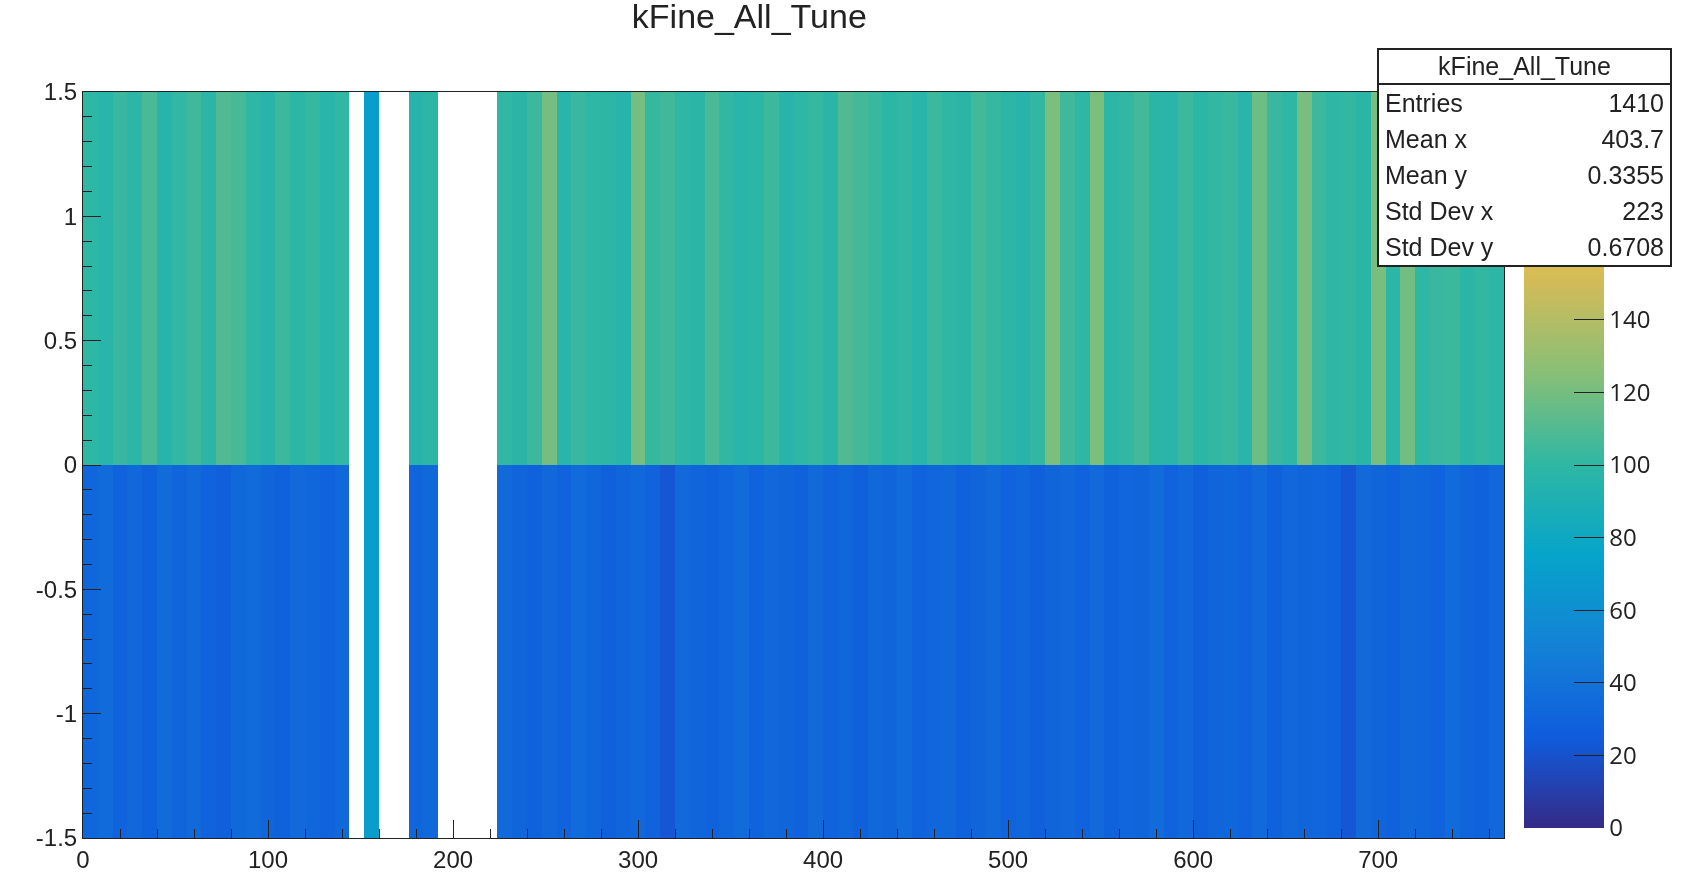  I want to click on x-tick-label: 300, so click(638, 859).